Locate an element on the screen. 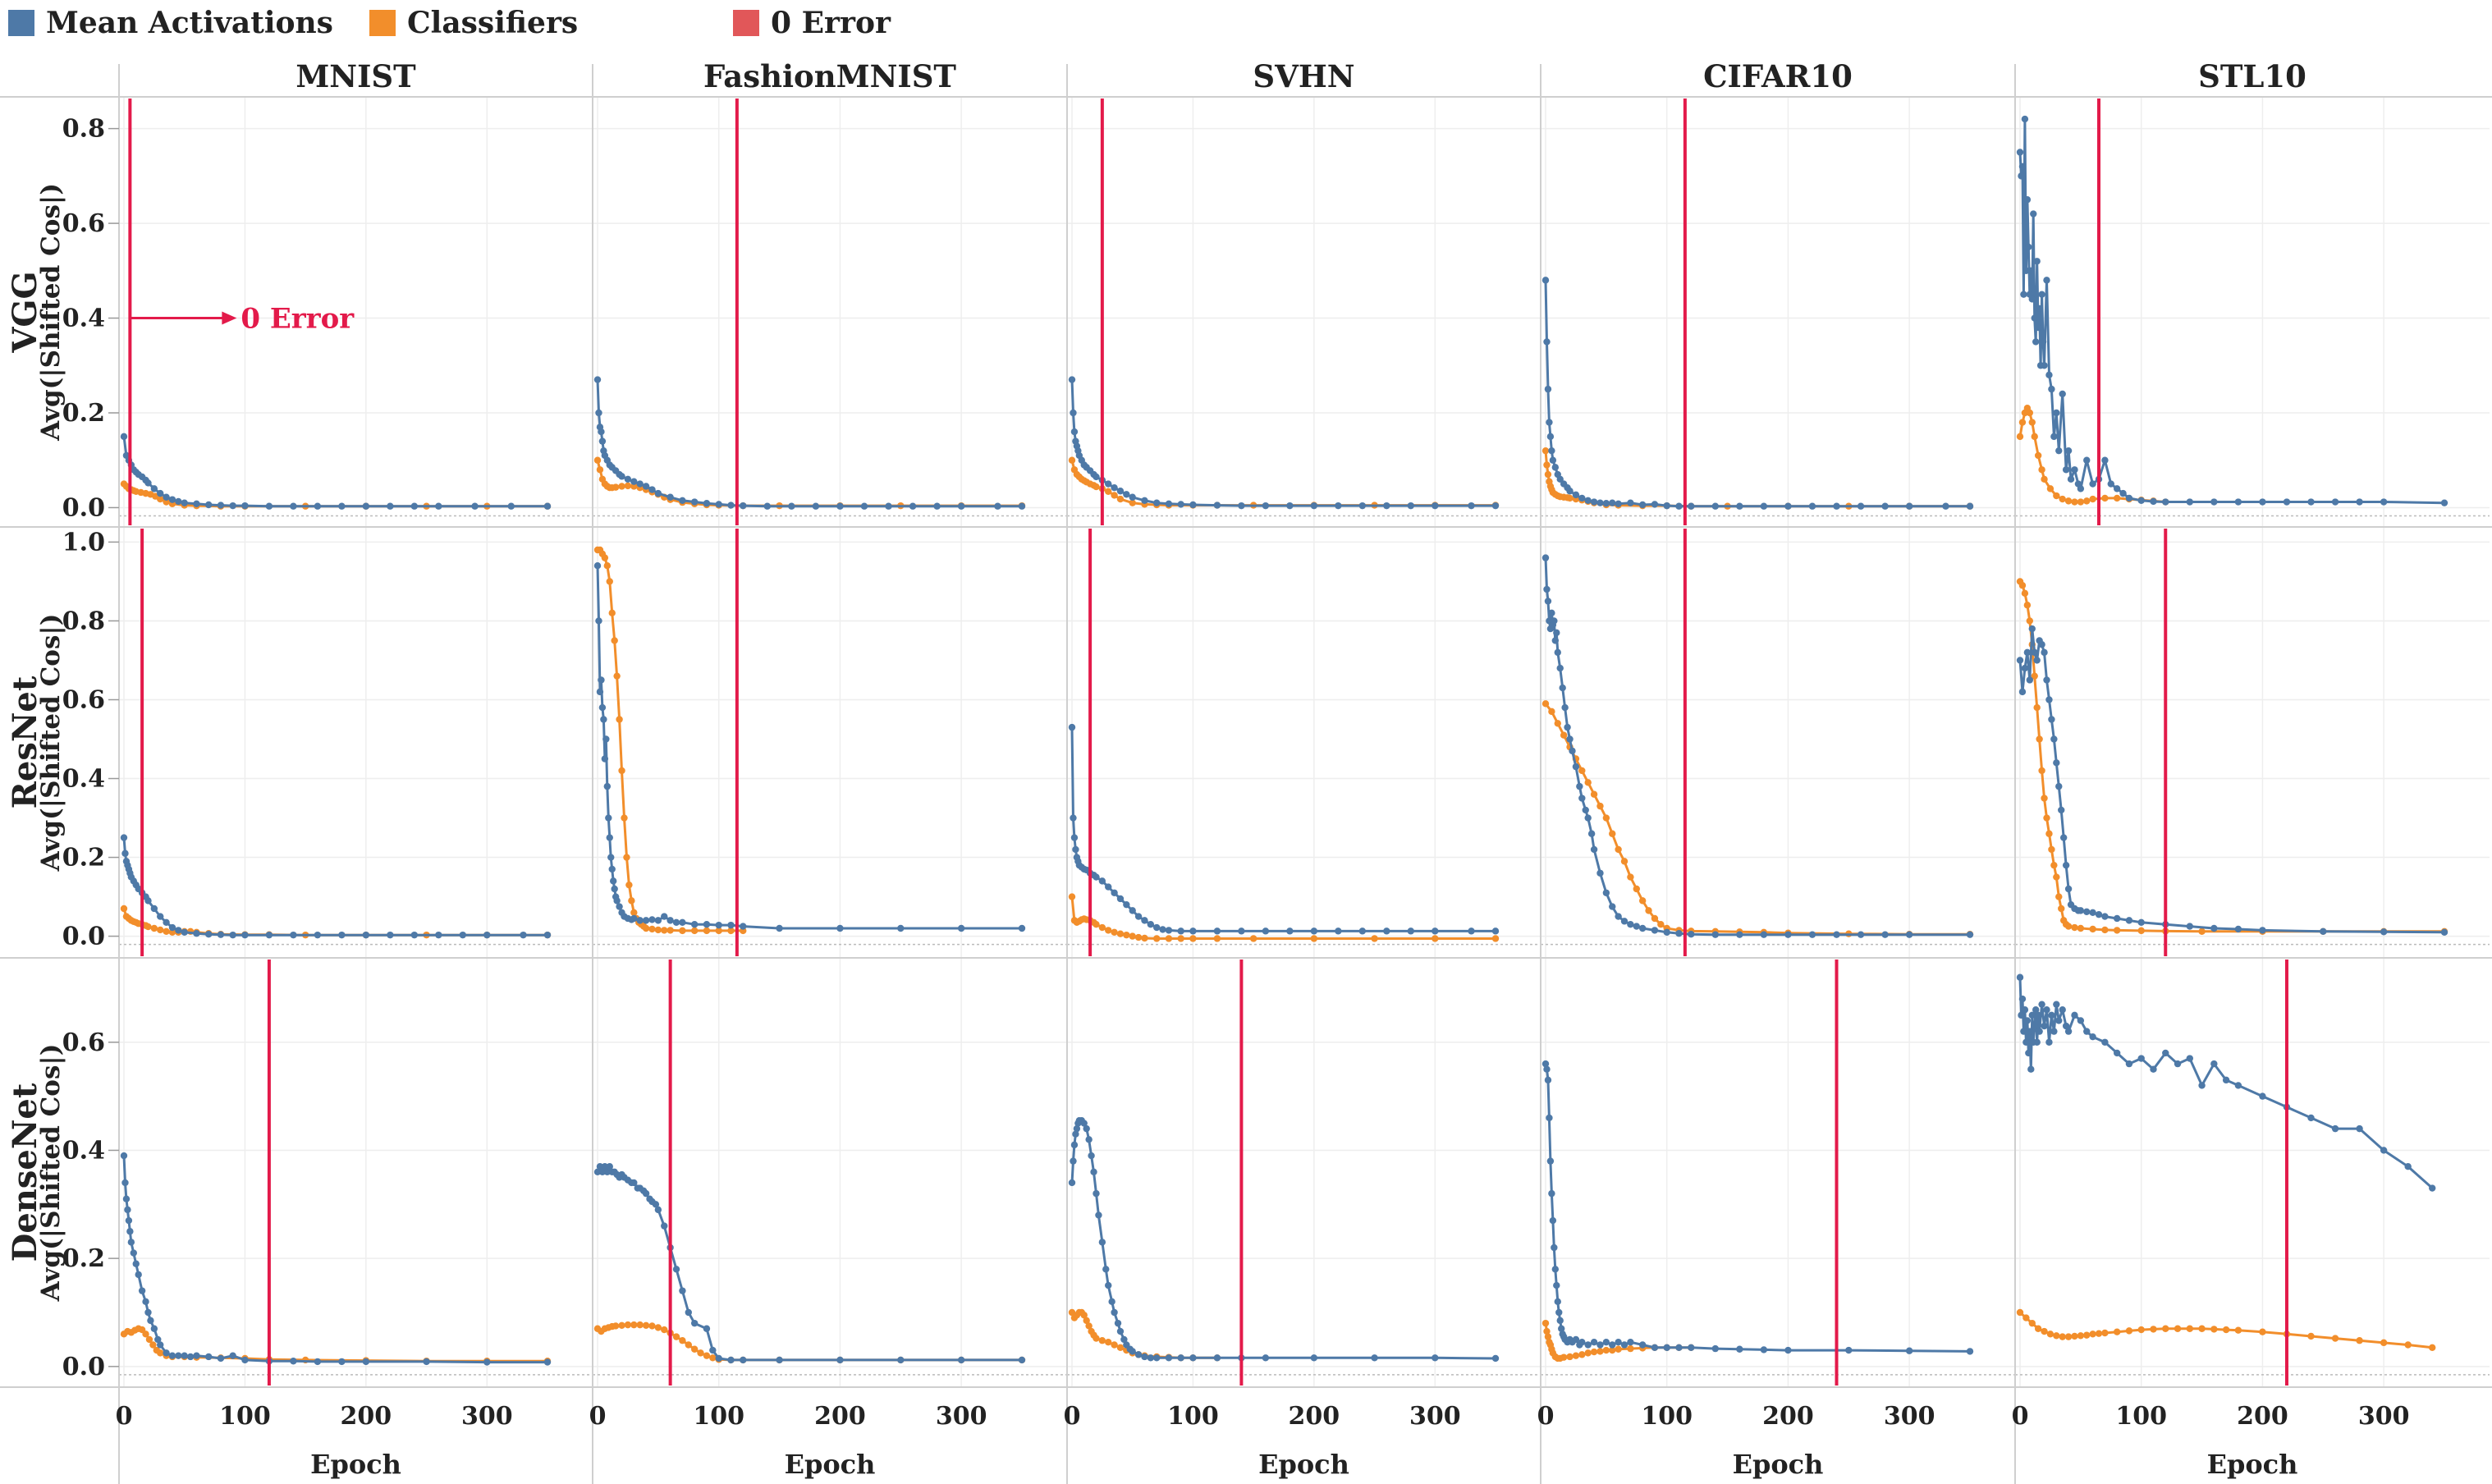 Image resolution: width=2492 pixels, height=1484 pixels. y-axis-label: Avg(|Shifted Cos|) is located at coordinates (51, 1173).